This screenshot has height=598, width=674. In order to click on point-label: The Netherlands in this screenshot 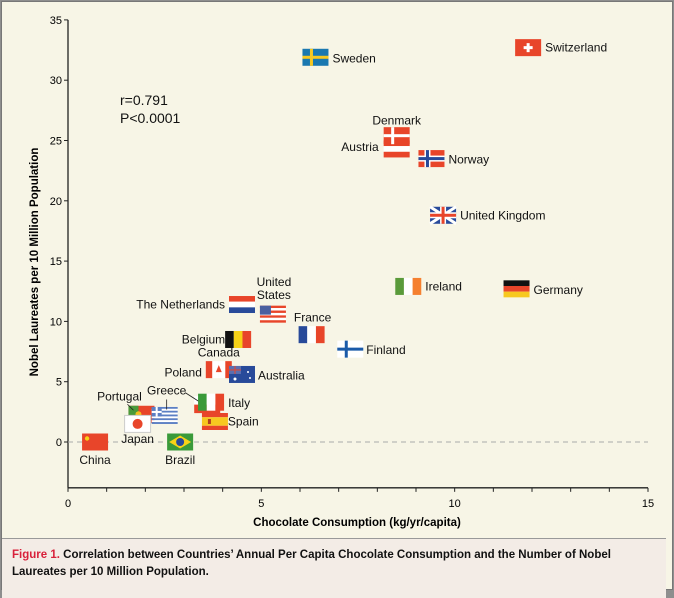, I will do `click(180, 305)`.